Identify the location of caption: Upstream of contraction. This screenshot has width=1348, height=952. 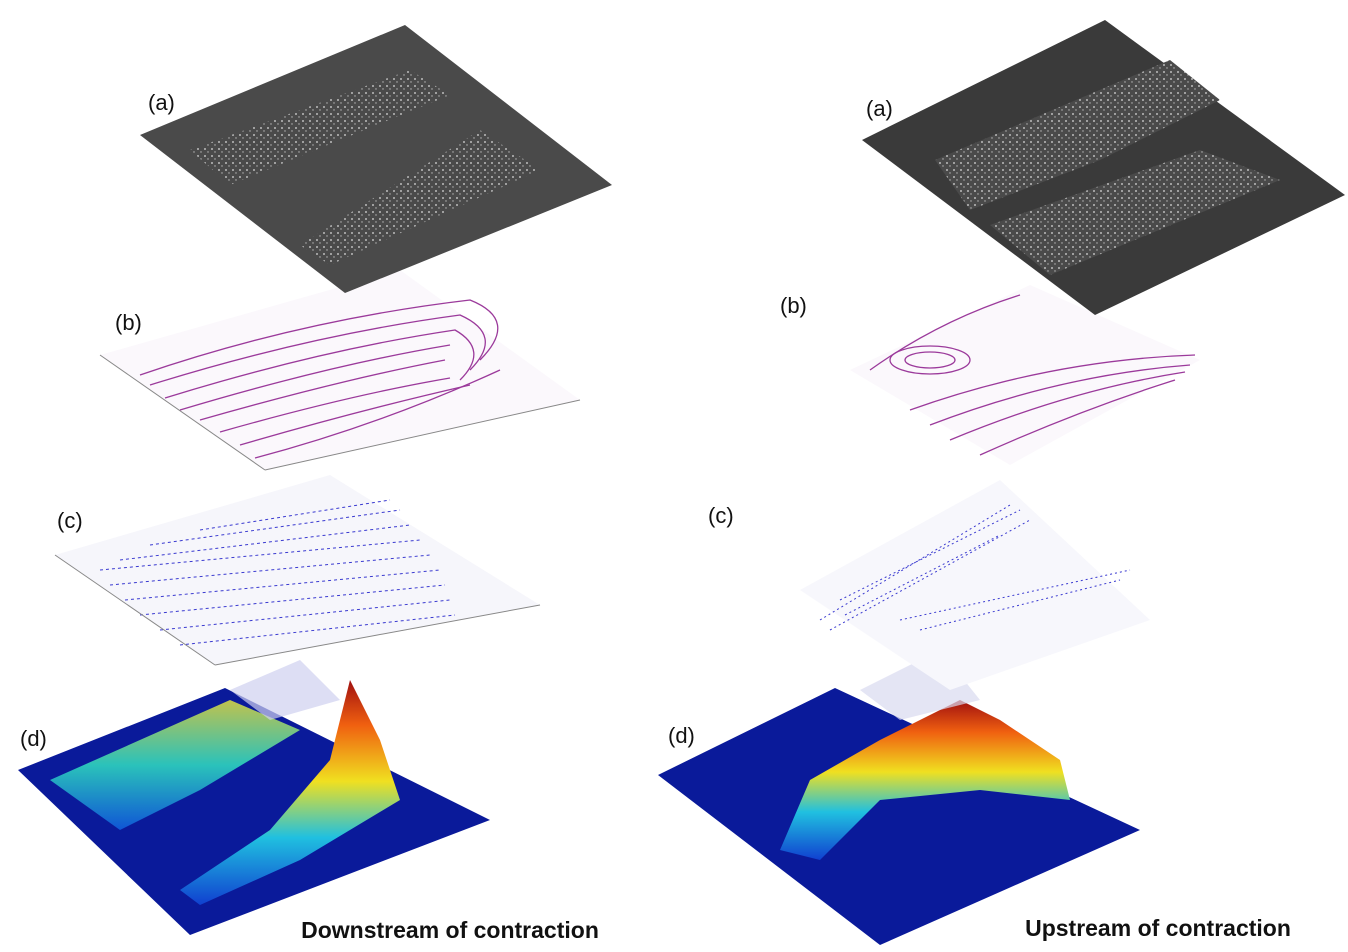
(1158, 928).